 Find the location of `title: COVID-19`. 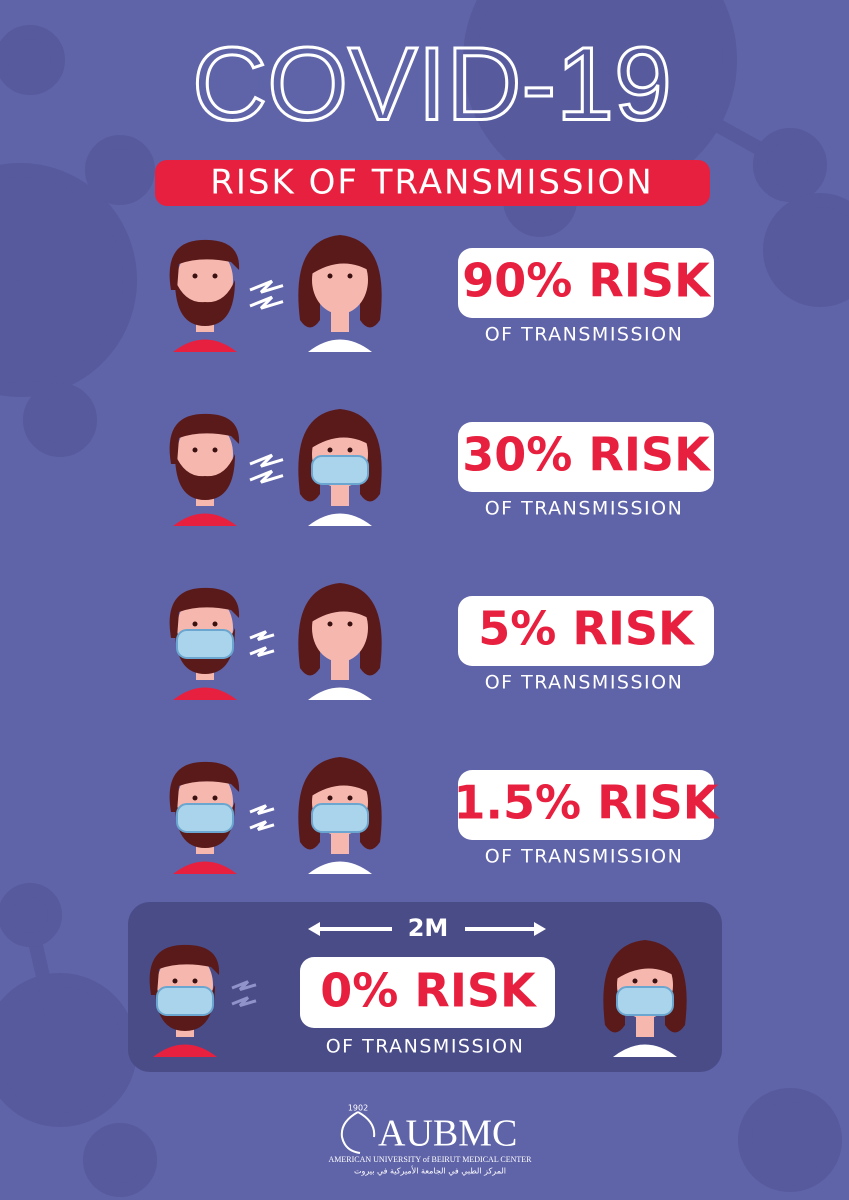

title: COVID-19 is located at coordinates (432, 84).